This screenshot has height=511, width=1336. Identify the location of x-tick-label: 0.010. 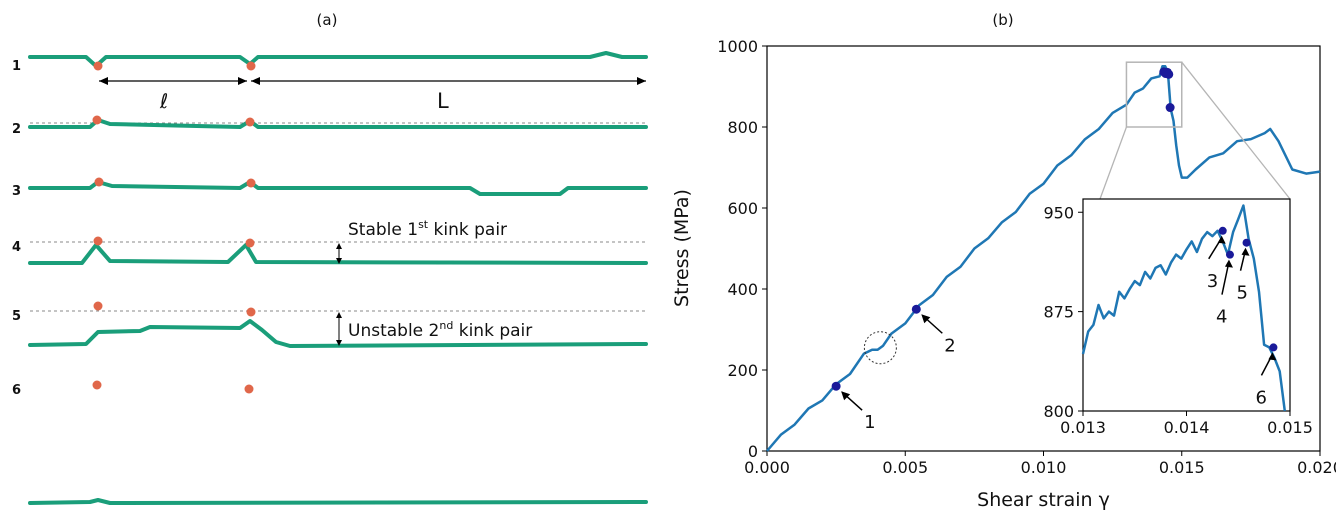
(1044, 467).